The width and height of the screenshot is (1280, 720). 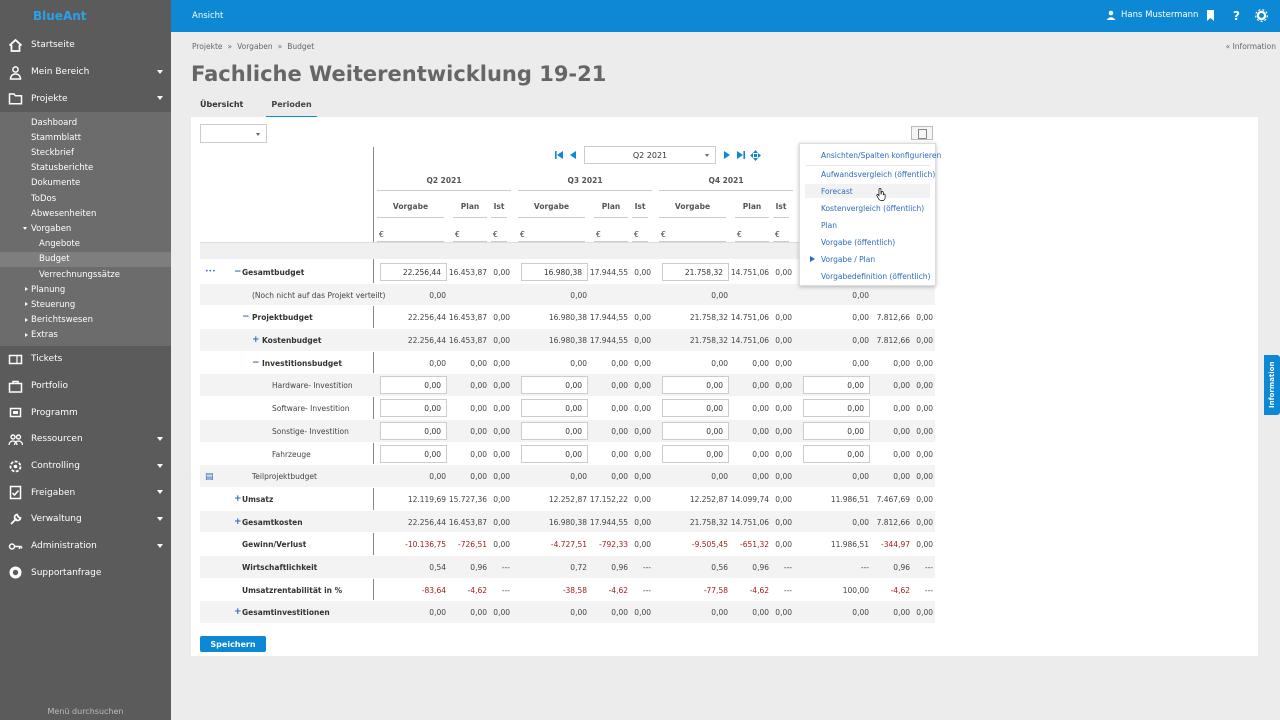 I want to click on table-cell: -10.136,75, so click(x=425, y=545).